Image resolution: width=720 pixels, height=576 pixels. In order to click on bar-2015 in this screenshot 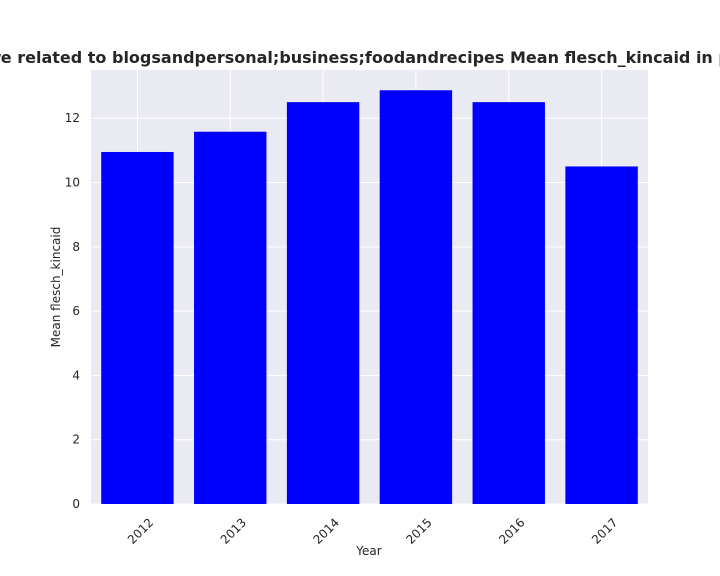, I will do `click(416, 297)`.